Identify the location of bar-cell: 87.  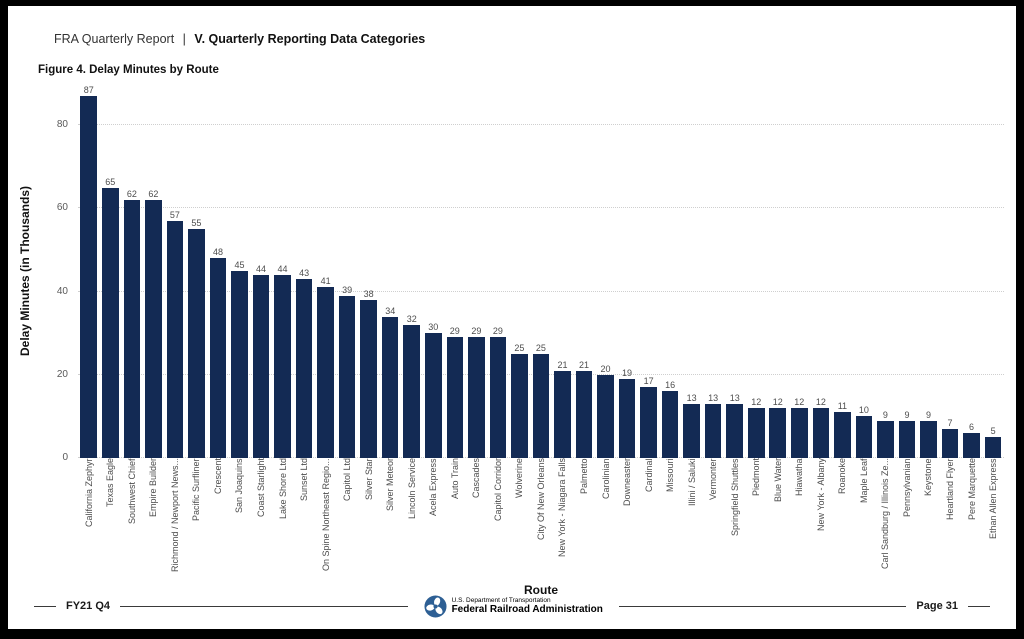
(89, 271).